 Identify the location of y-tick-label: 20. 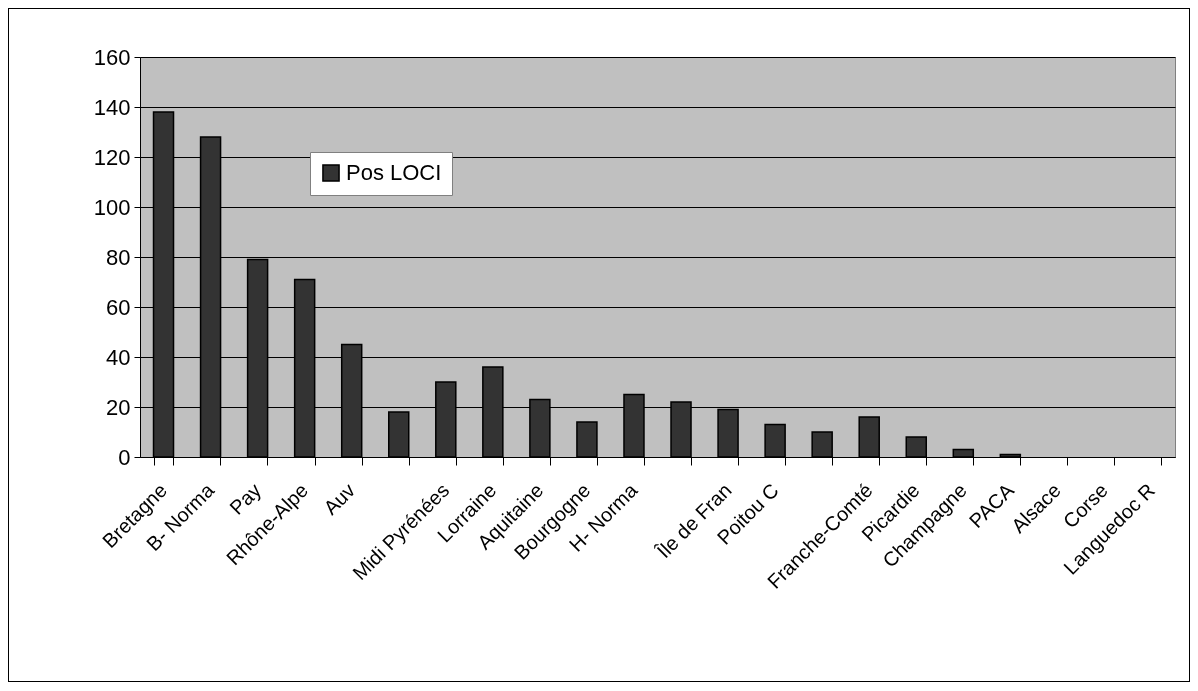
(118, 407).